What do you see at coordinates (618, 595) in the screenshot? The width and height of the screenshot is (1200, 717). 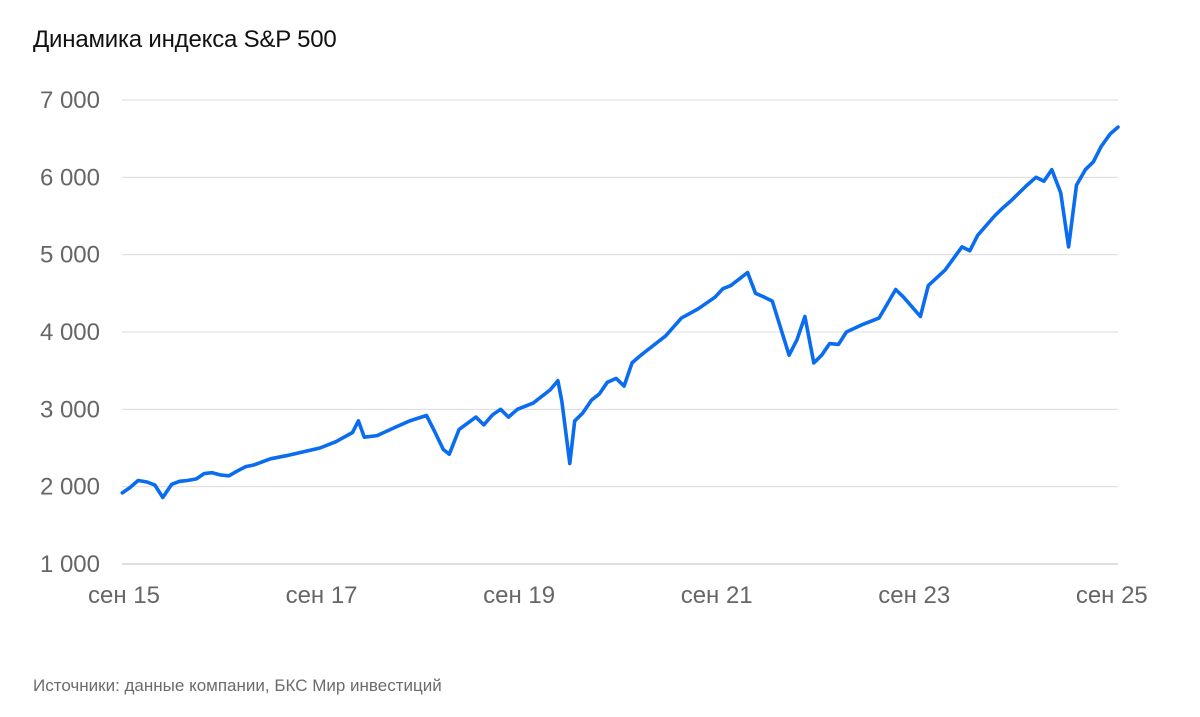 I see `x-axis-tick-labels: сен 15 сен 17 сен 19 сен 21 сен 23 сен 25` at bounding box center [618, 595].